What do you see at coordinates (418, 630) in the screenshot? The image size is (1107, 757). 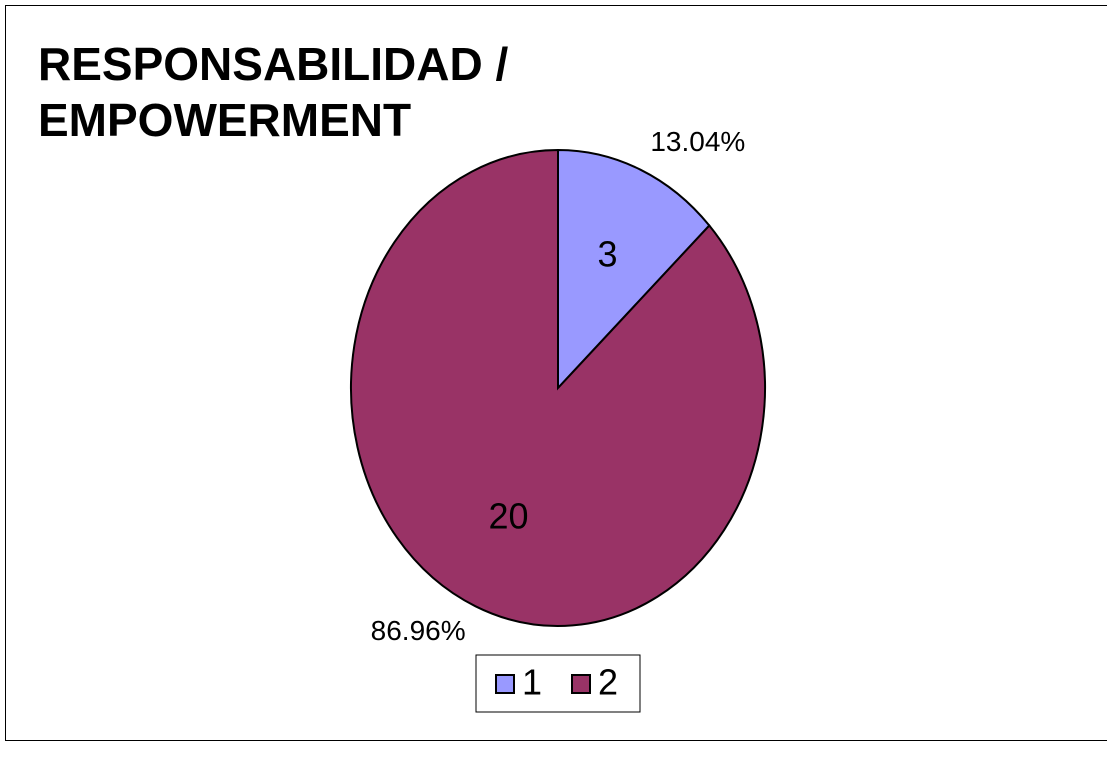 I see `percent-label: 86.96%` at bounding box center [418, 630].